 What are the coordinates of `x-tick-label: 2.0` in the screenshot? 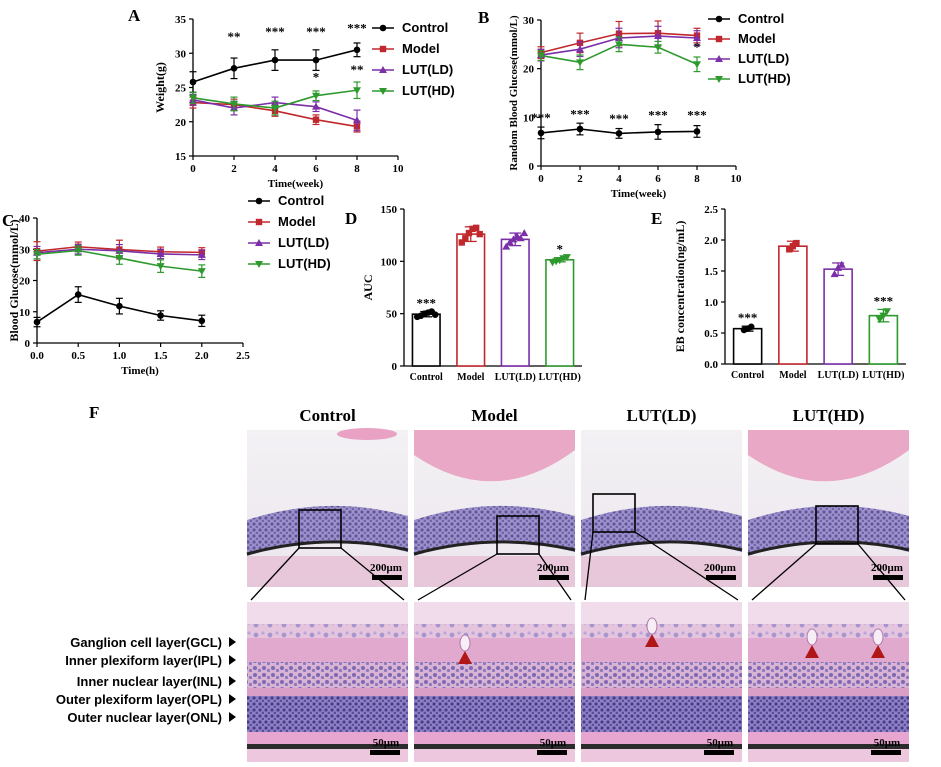 It's located at (202, 356).